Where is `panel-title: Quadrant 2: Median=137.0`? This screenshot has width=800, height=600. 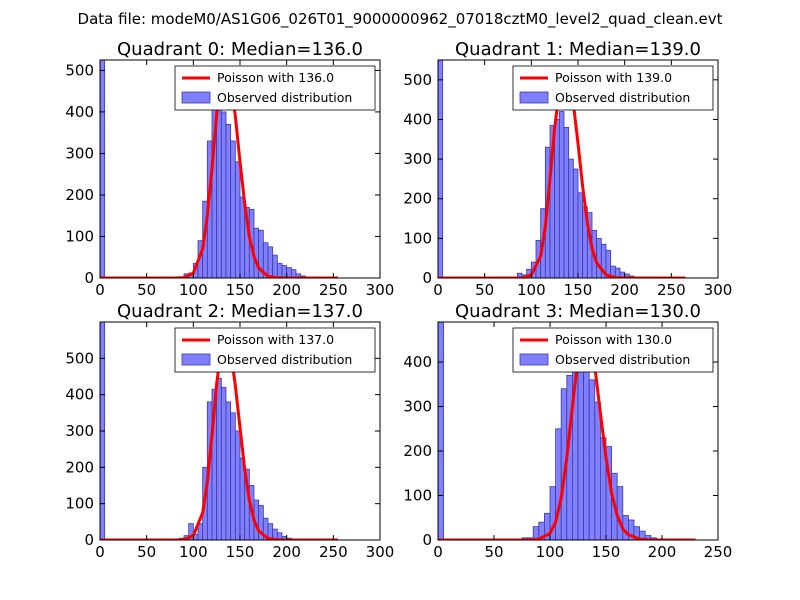
panel-title: Quadrant 2: Median=137.0 is located at coordinates (240, 311).